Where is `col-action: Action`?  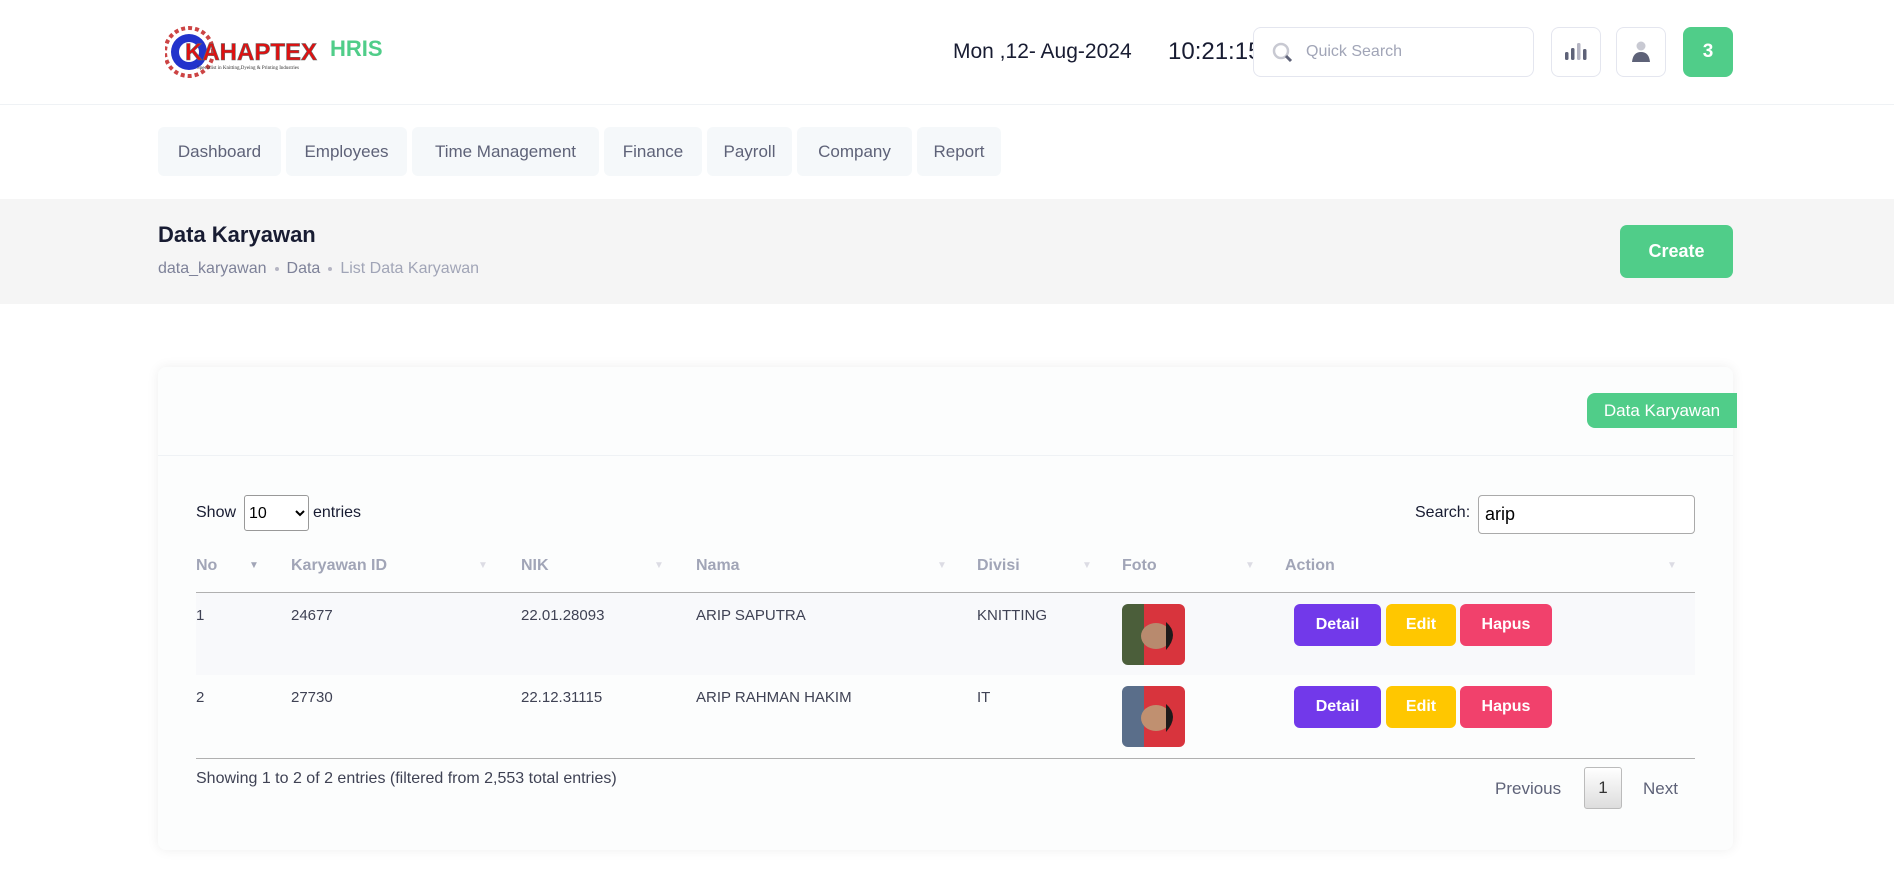
col-action: Action is located at coordinates (1310, 565).